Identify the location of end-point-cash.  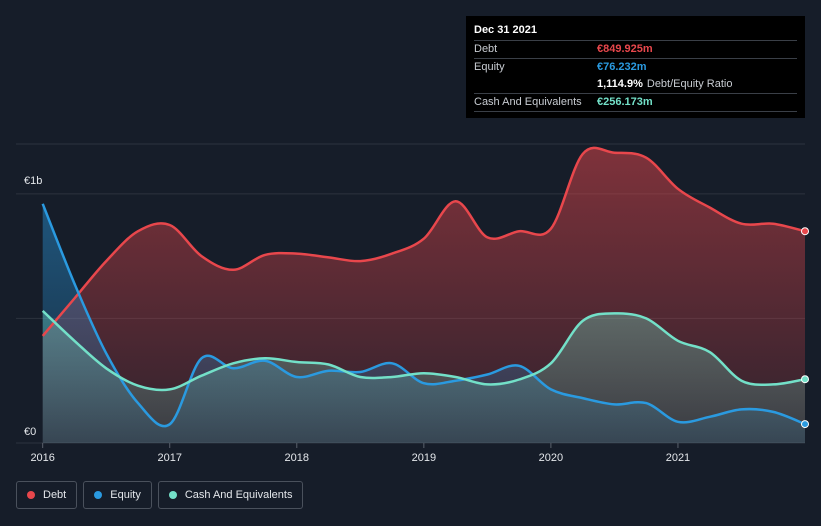
(805, 379).